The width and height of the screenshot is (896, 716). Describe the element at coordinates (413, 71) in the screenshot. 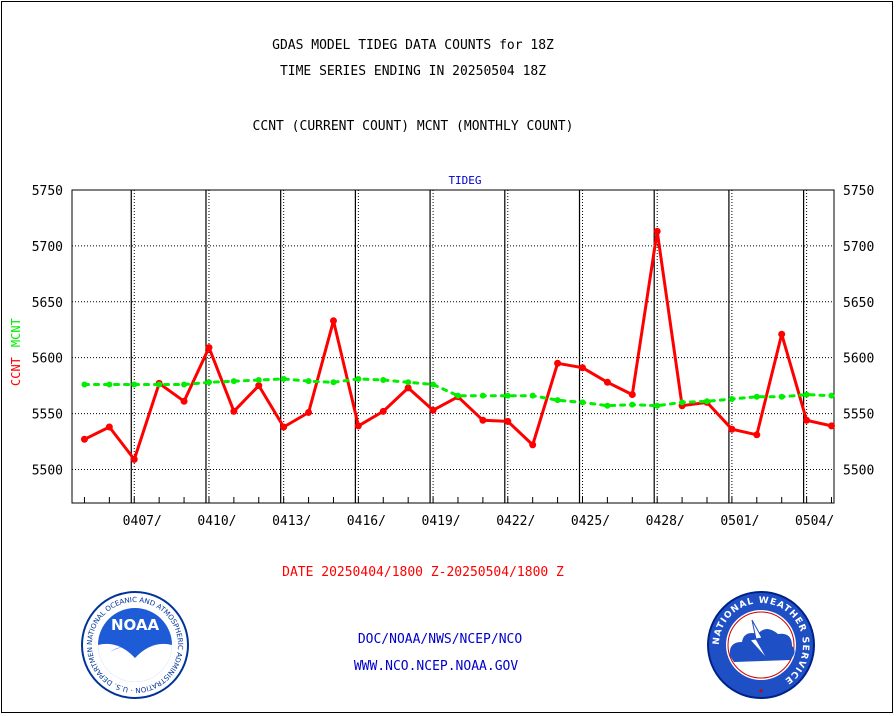

I see `chart-title-line2: TIME SERIES ENDING IN 20250504 18Z` at that location.